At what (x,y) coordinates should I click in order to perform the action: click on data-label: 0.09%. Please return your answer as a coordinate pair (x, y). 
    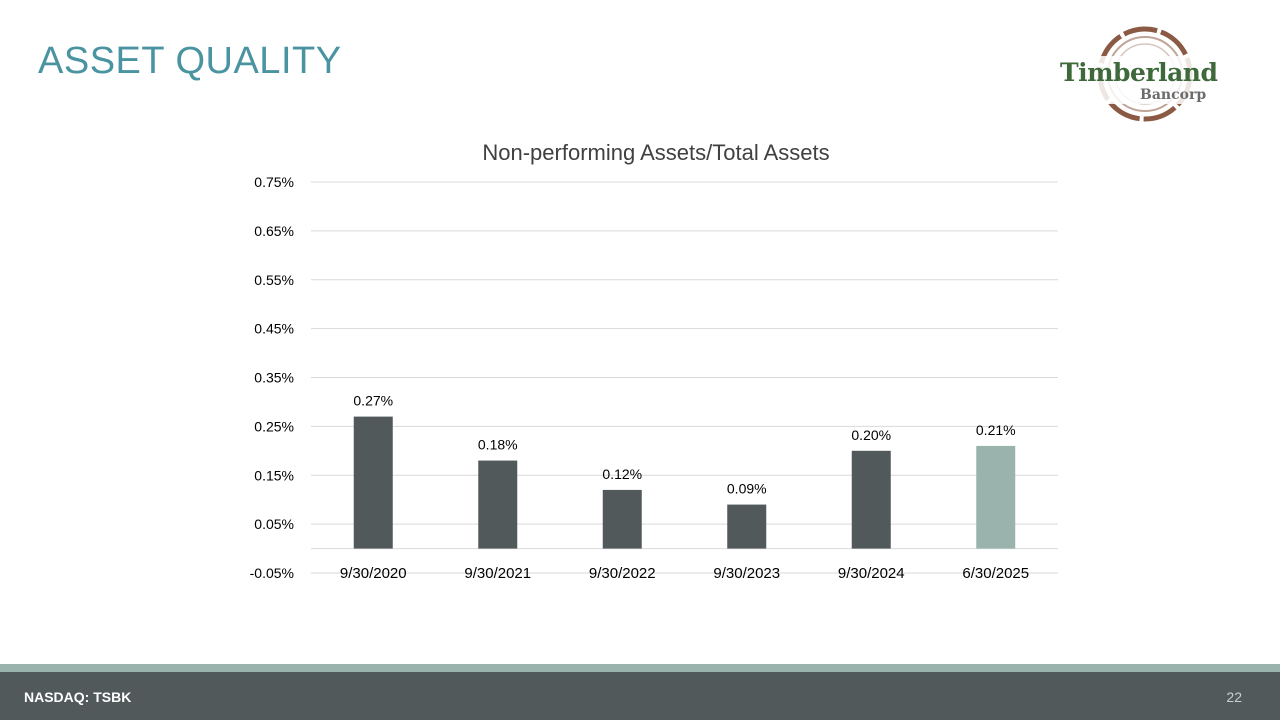
    Looking at the image, I should click on (747, 489).